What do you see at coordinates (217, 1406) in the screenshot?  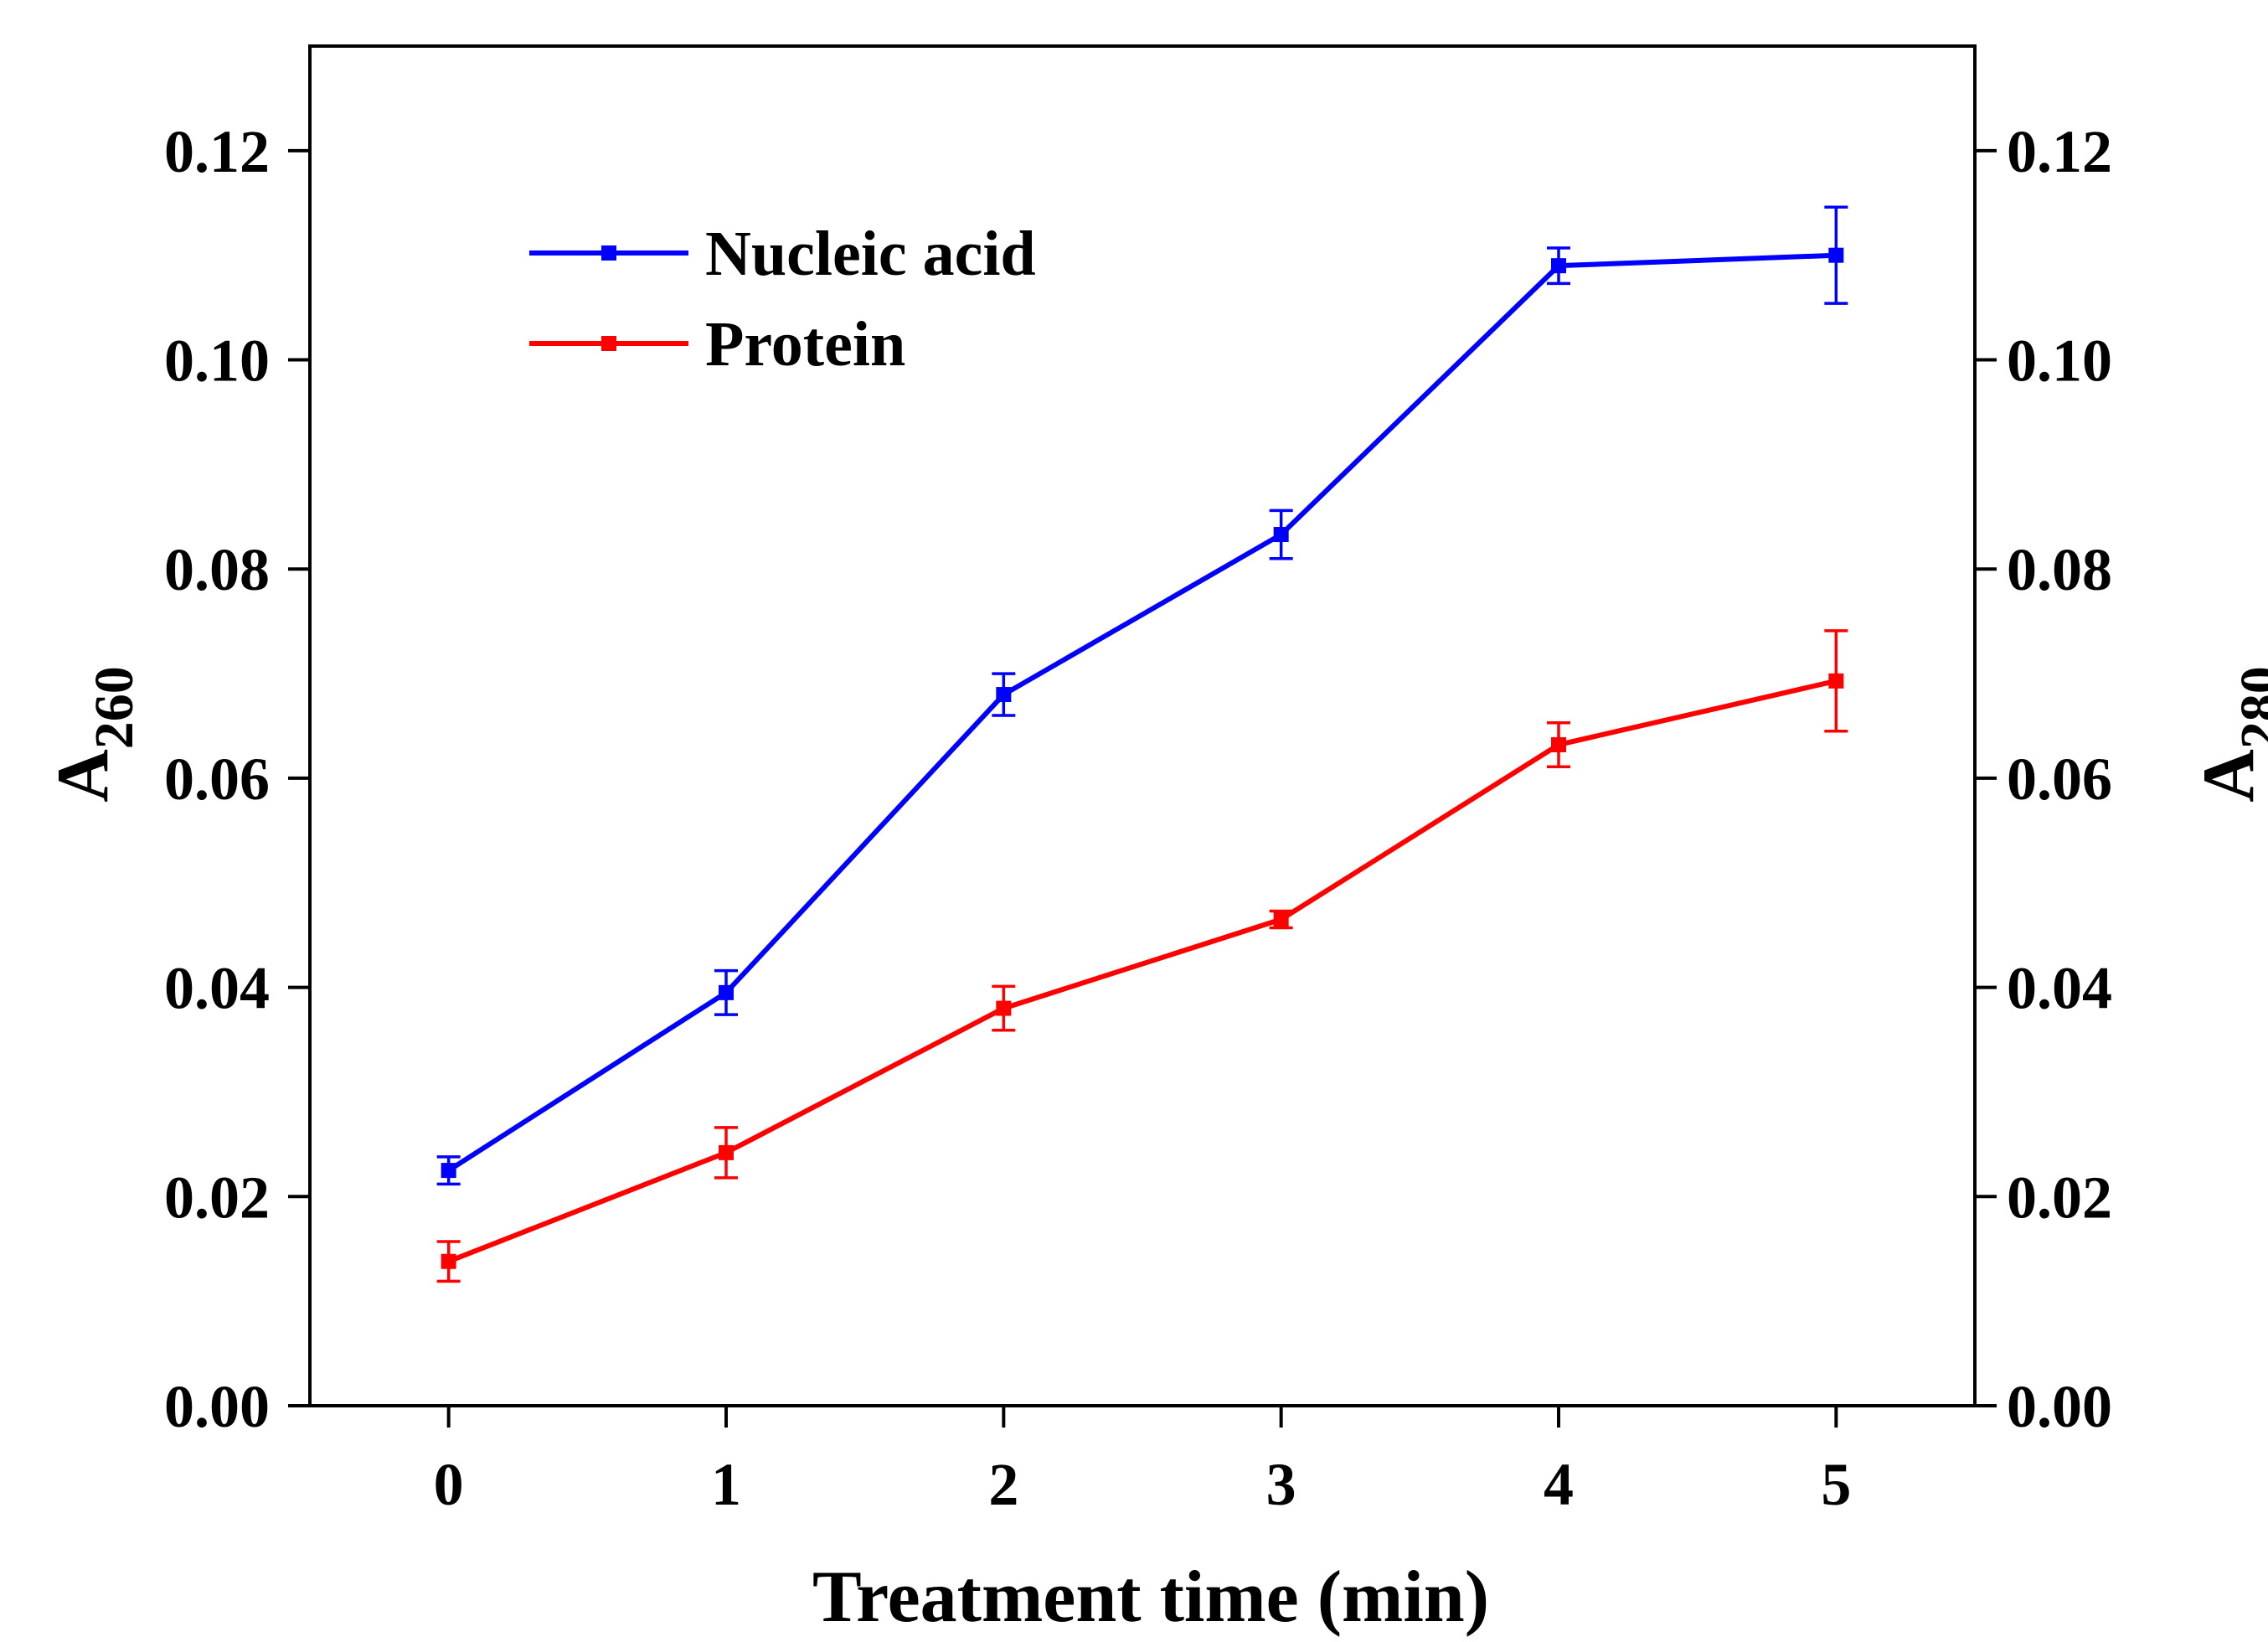 I see `y-tick-label: 0.00` at bounding box center [217, 1406].